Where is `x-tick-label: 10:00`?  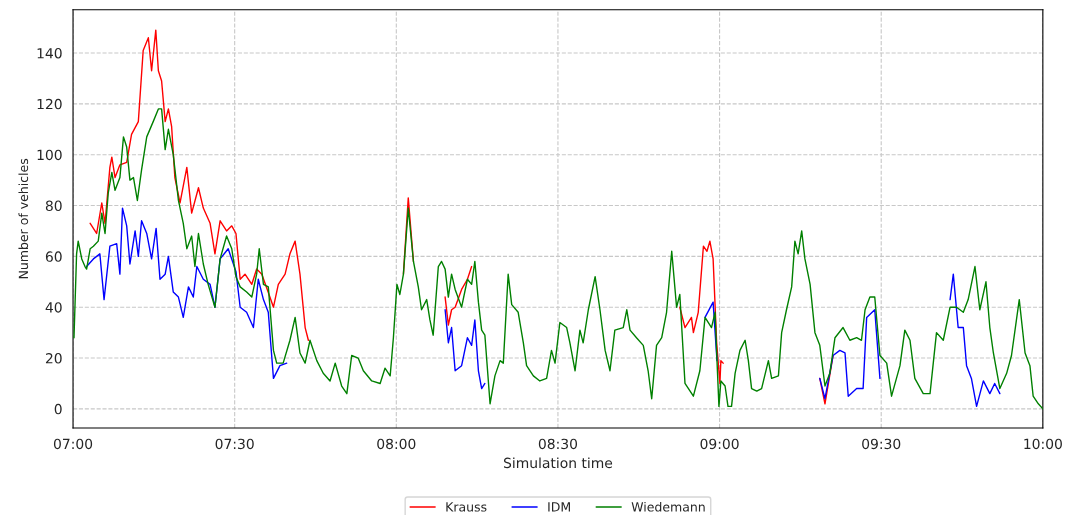 x-tick-label: 10:00 is located at coordinates (1043, 444).